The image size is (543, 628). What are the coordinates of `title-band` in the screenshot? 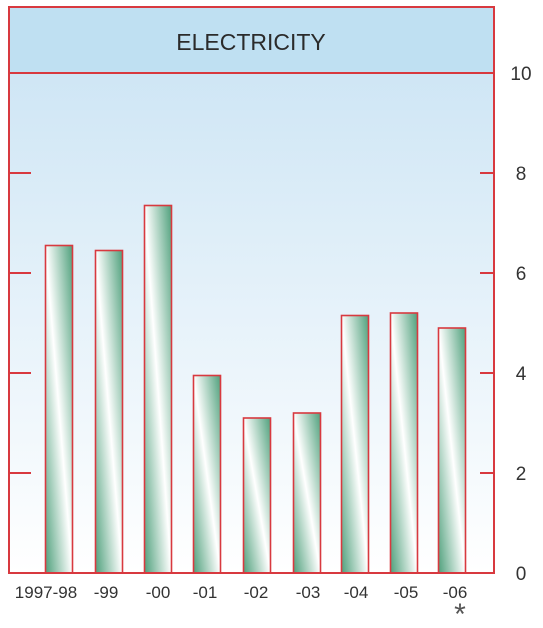 It's located at (251, 40).